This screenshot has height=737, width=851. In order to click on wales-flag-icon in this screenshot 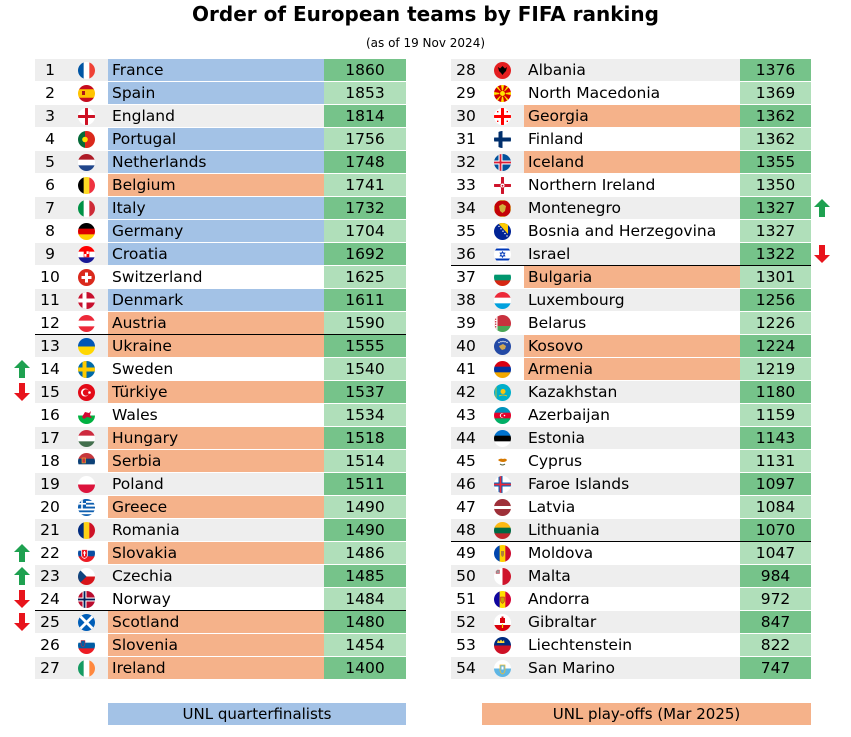, I will do `click(86, 415)`.